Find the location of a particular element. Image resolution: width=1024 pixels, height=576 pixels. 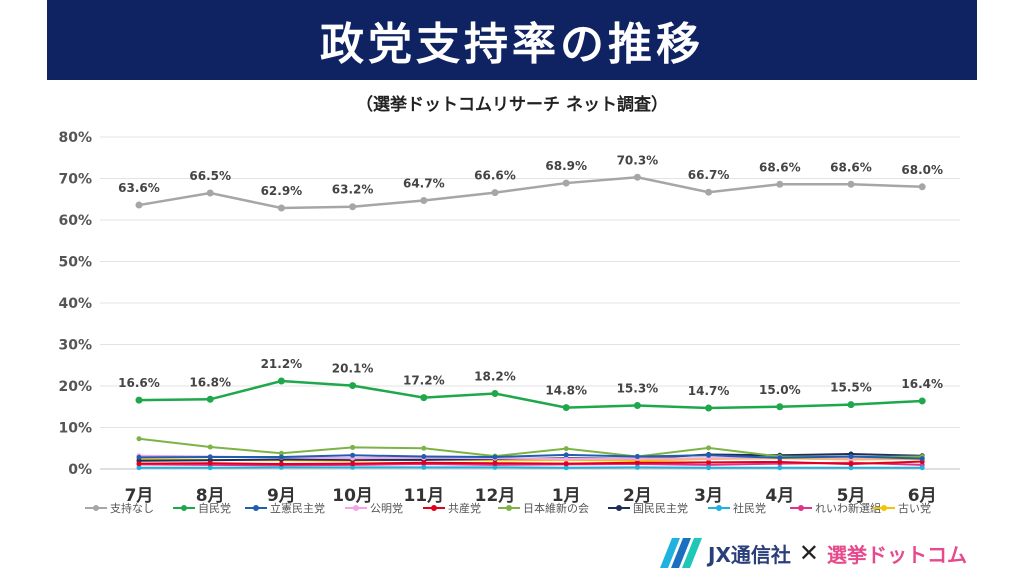

data-label: 66.7% is located at coordinates (709, 175).